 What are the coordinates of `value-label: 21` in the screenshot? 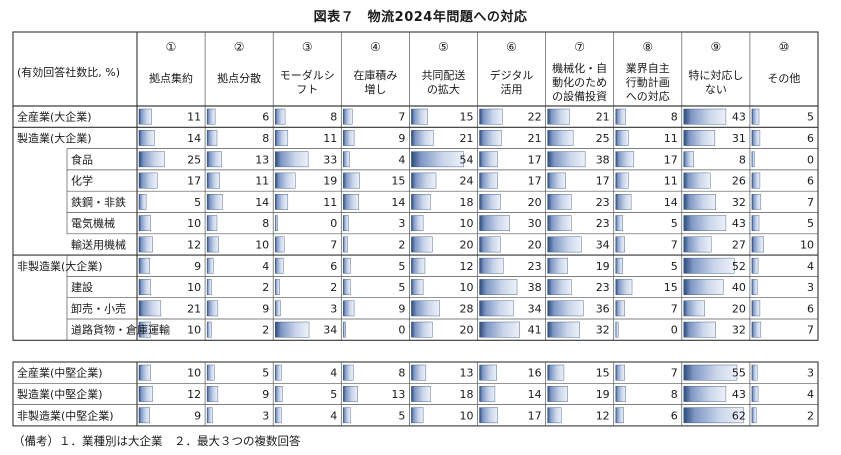 It's located at (535, 138).